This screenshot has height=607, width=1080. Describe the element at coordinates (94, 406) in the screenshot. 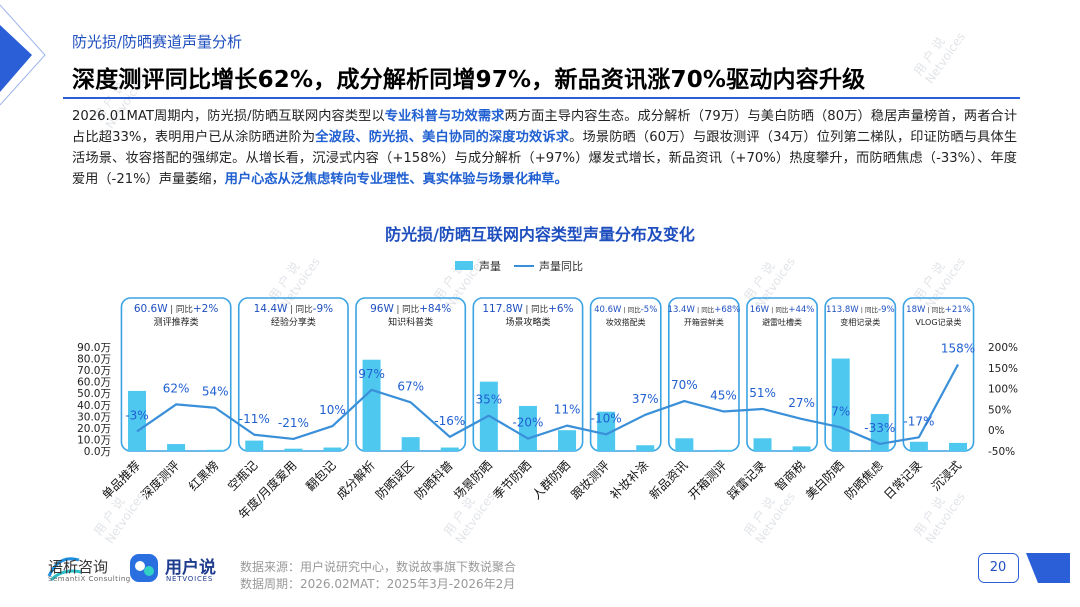

I see `y-left-tick-label: 40.0万` at that location.